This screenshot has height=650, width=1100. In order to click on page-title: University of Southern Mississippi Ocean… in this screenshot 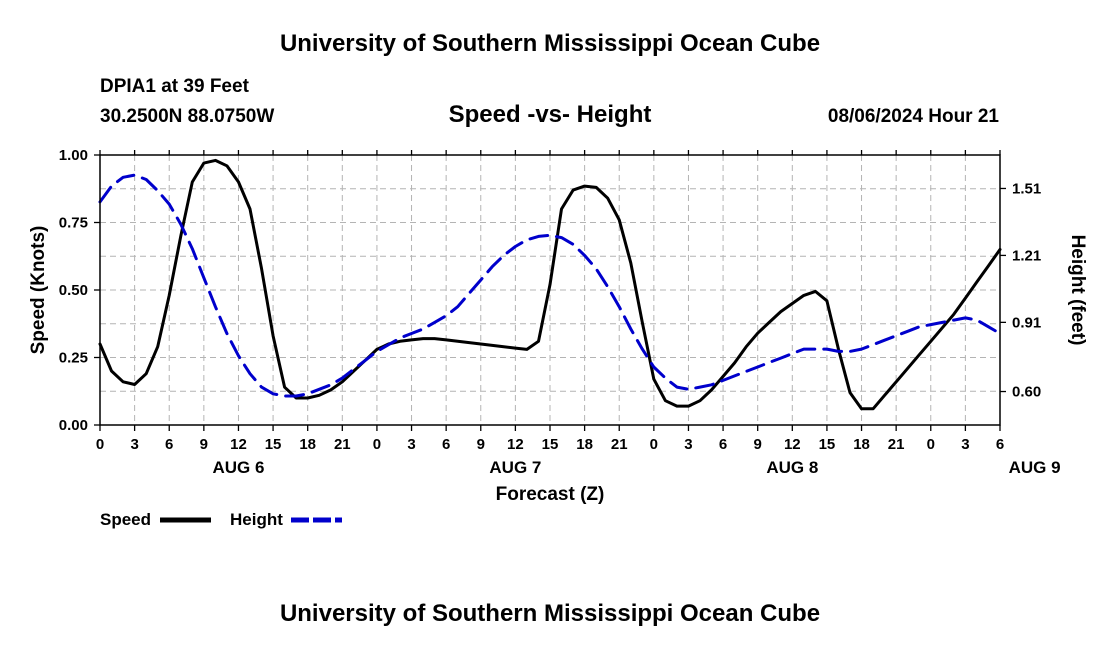, I will do `click(550, 43)`.